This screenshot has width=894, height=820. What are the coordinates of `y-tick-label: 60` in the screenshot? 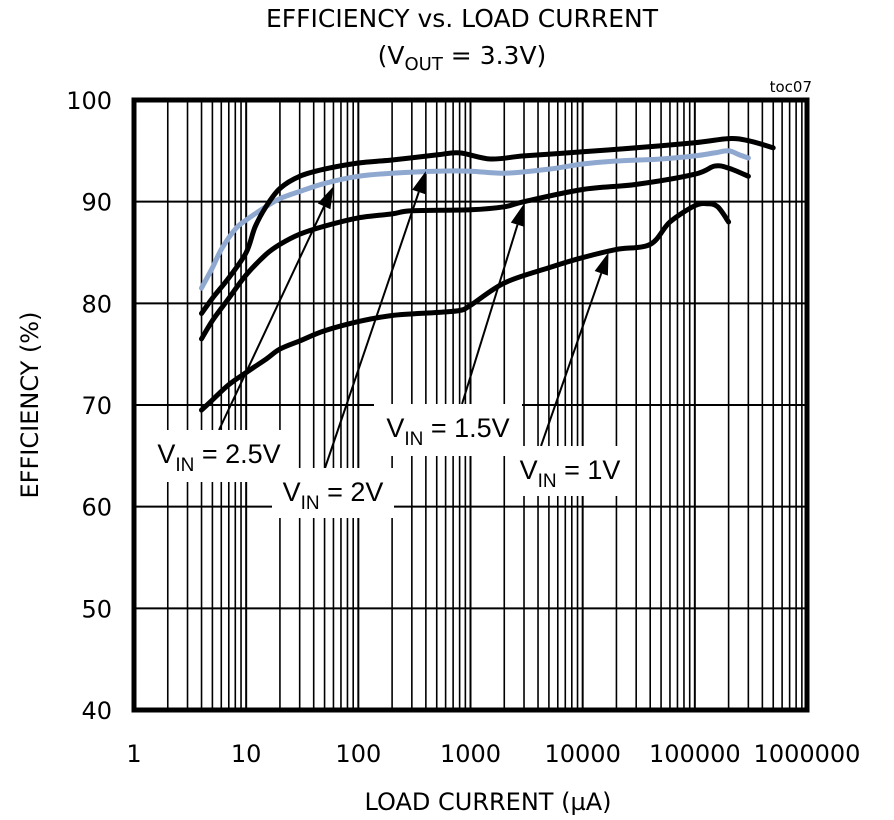 It's located at (96, 508).